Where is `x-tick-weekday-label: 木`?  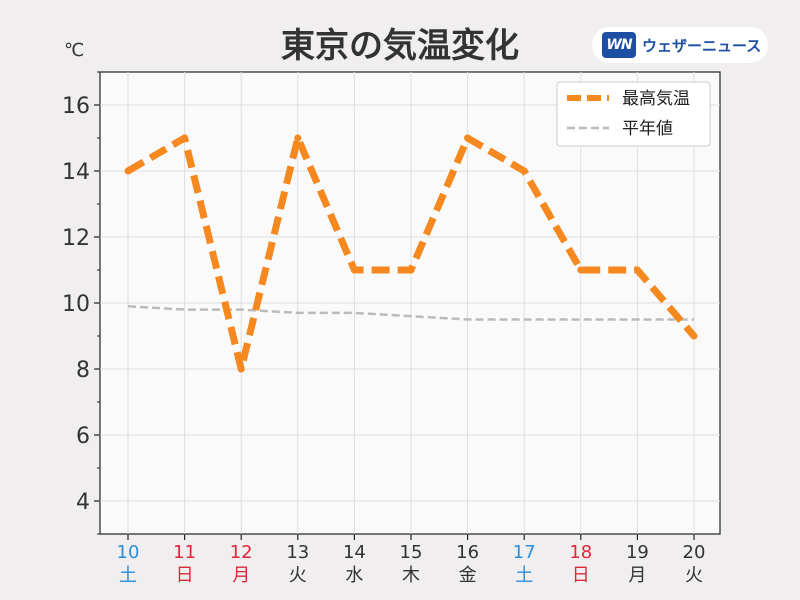
x-tick-weekday-label: 木 is located at coordinates (411, 575).